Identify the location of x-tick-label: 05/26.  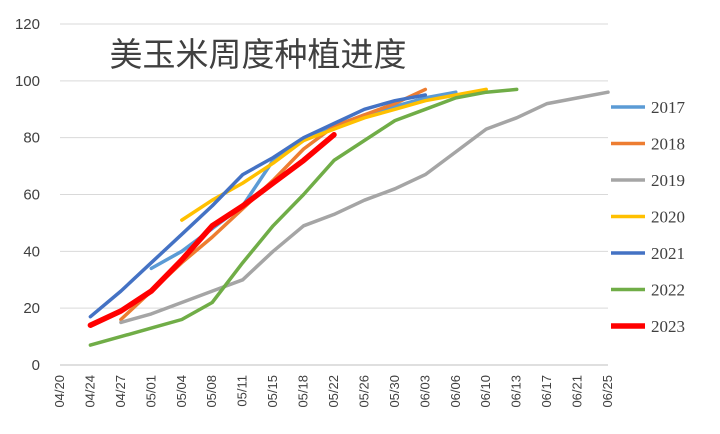
(363, 391).